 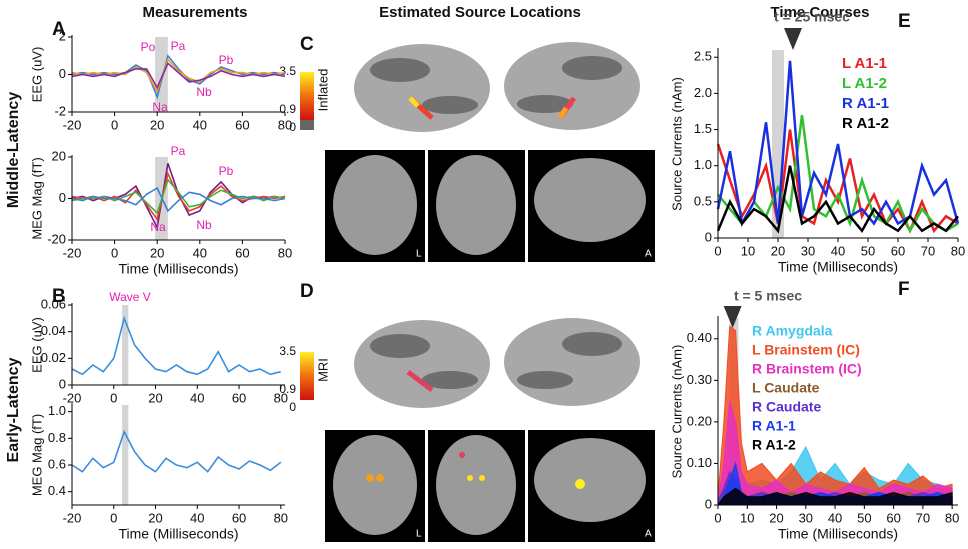 What do you see at coordinates (648, 254) in the screenshot?
I see `slice-label: A` at bounding box center [648, 254].